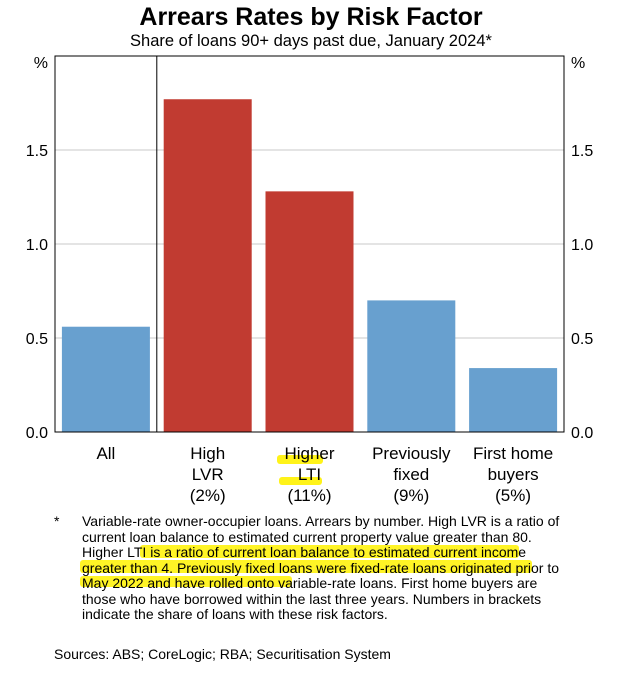 This screenshot has height=676, width=622. Describe the element at coordinates (37, 151) in the screenshot. I see `y-tick-left-3: 1.5` at that location.